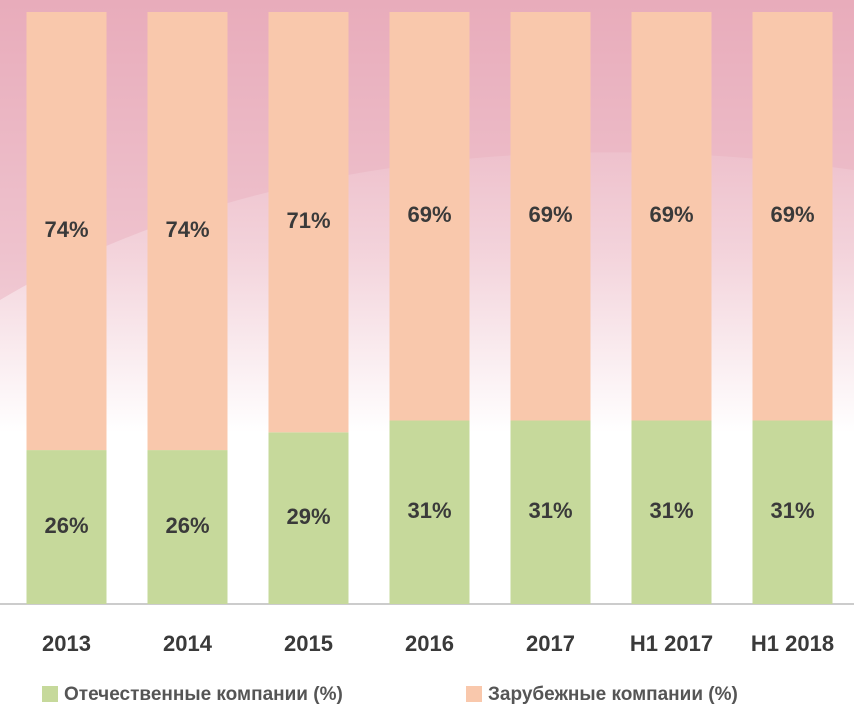 The height and width of the screenshot is (721, 854). Describe the element at coordinates (308, 643) in the screenshot. I see `x-tick-label: 2015` at that location.